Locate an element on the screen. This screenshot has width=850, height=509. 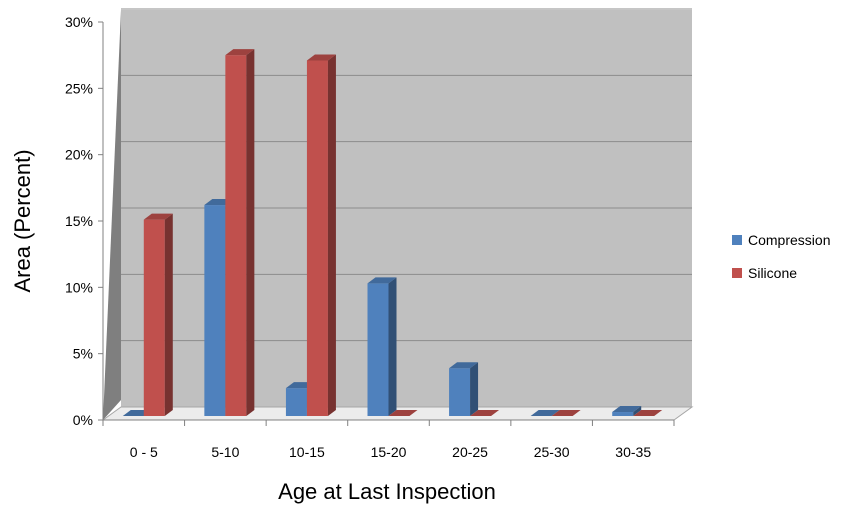
x-tick-label: 0 - 5 is located at coordinates (144, 452).